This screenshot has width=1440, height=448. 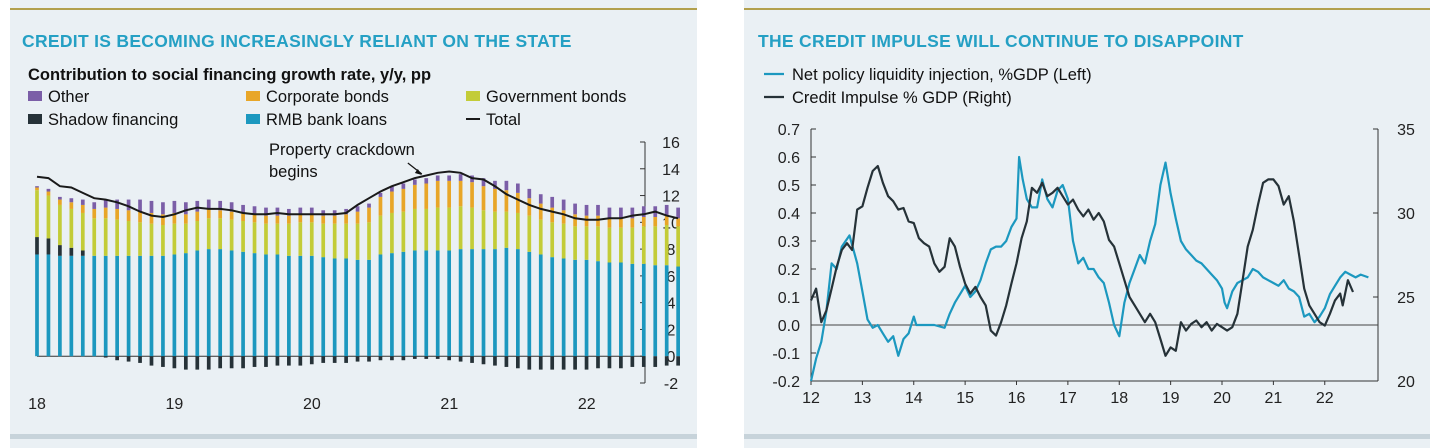 What do you see at coordinates (914, 398) in the screenshot?
I see `x-tick-label: 14` at bounding box center [914, 398].